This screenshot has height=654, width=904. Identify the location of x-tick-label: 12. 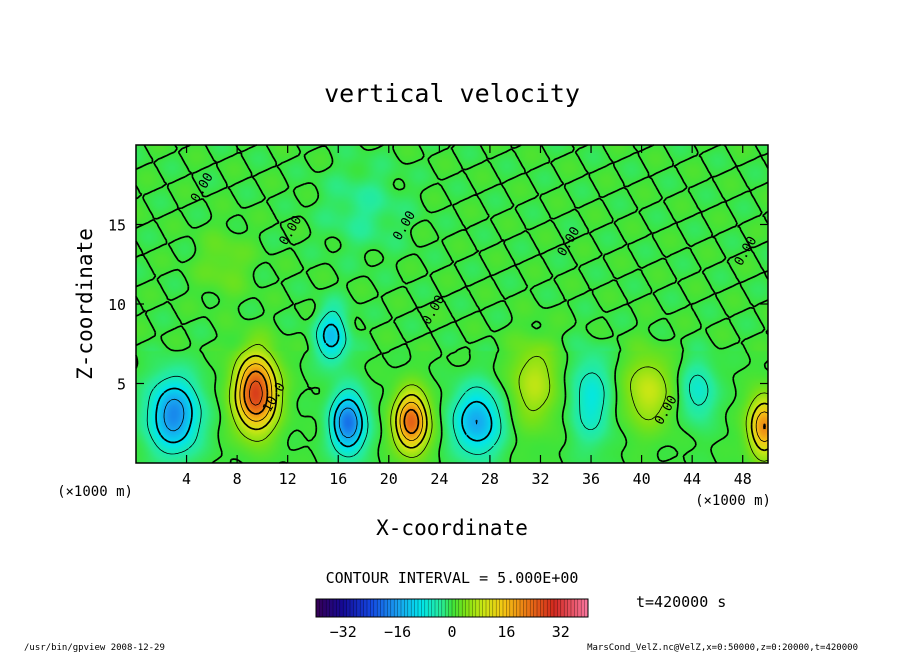
(288, 479).